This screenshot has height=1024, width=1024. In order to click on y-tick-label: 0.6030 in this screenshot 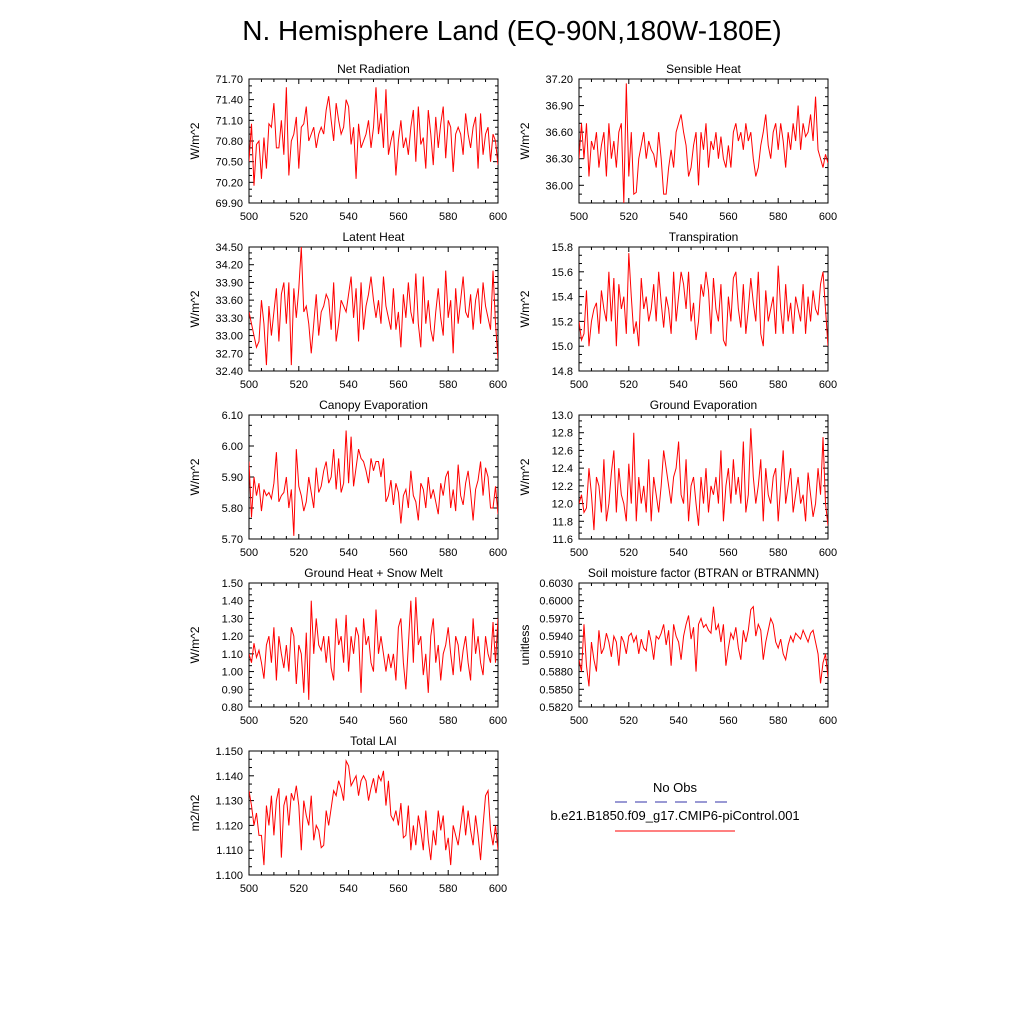, I will do `click(556, 584)`.